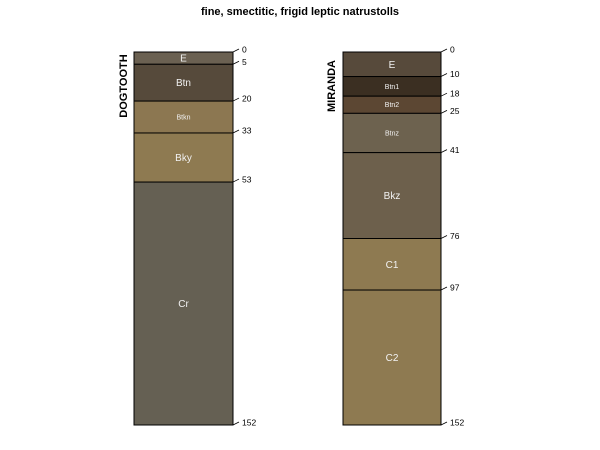 Image resolution: width=600 pixels, height=450 pixels. Describe the element at coordinates (244, 62) in the screenshot. I see `depth-label: 5` at that location.